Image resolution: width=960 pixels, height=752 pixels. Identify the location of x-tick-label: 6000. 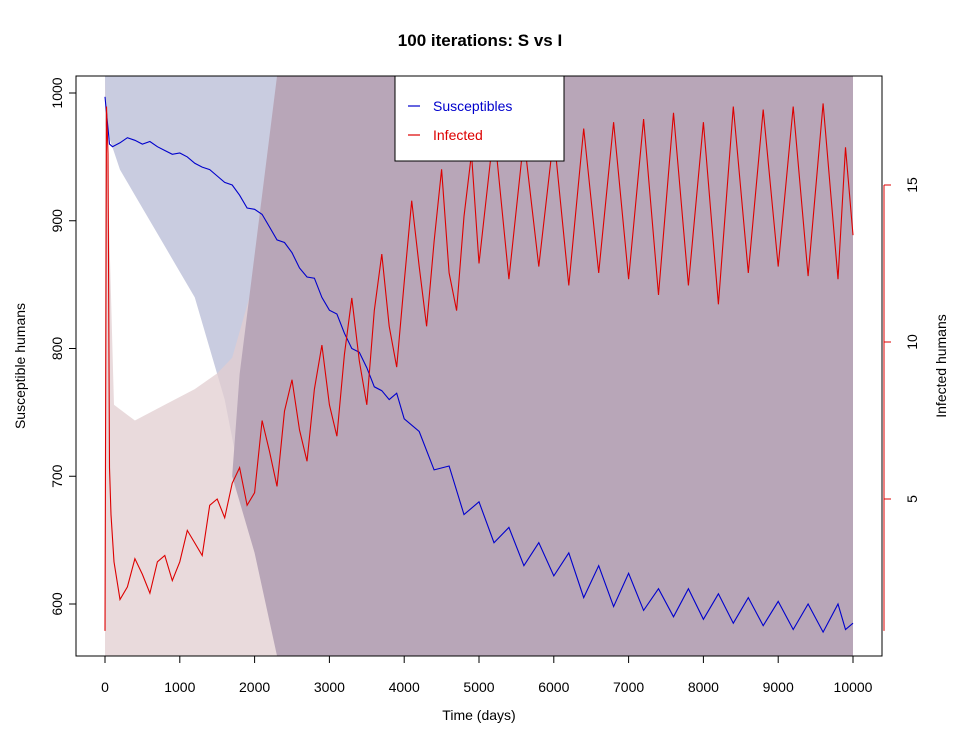
(553, 687).